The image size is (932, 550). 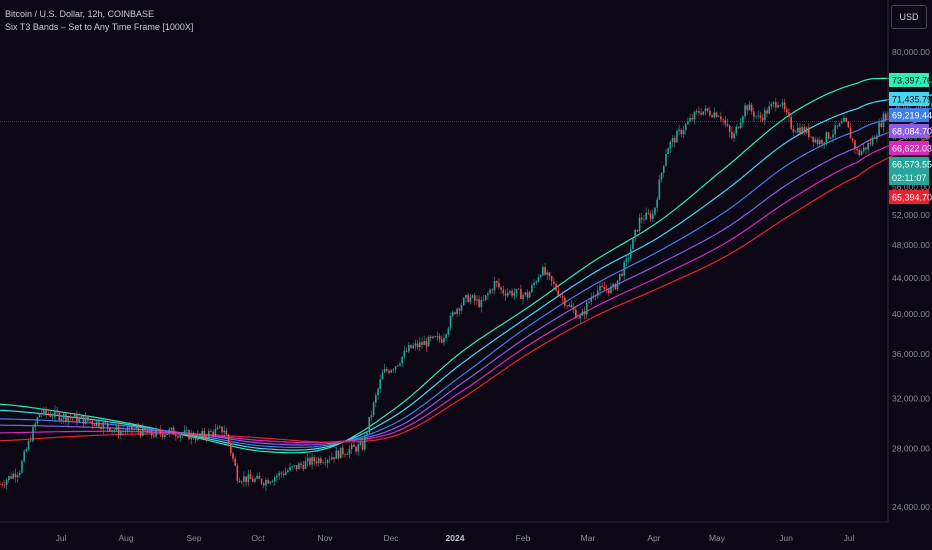 I want to click on x-tick-label: Jun, so click(x=786, y=538).